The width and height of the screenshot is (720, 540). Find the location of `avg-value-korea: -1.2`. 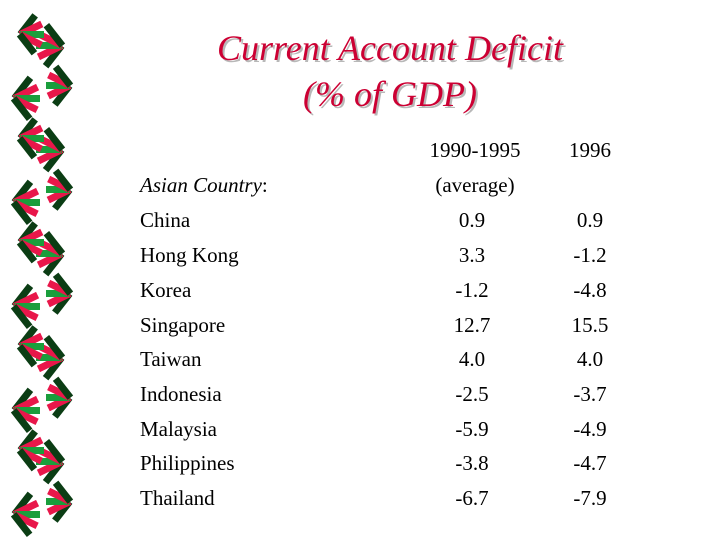

avg-value-korea: -1.2 is located at coordinates (472, 290).